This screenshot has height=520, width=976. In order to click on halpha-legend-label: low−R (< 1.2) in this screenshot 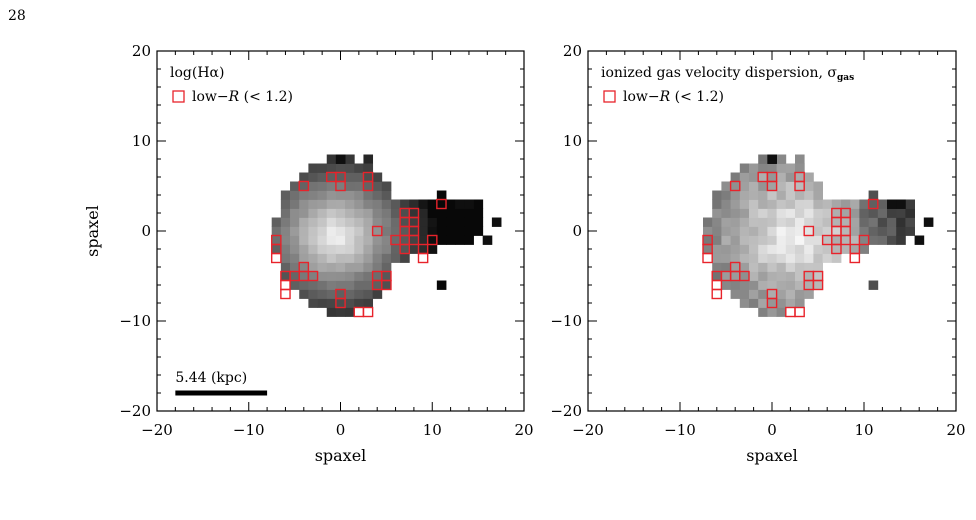, I will do `click(242, 97)`.